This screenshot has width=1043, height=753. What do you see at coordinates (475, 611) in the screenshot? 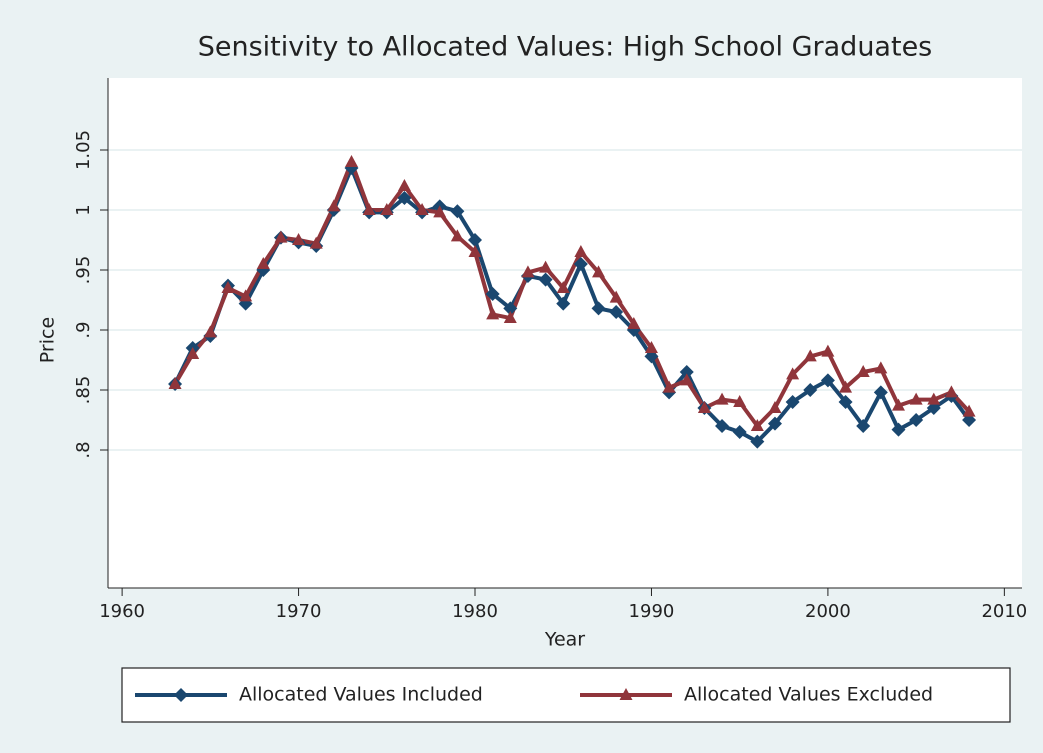
I see `x-tick-label: 1980` at bounding box center [475, 611].